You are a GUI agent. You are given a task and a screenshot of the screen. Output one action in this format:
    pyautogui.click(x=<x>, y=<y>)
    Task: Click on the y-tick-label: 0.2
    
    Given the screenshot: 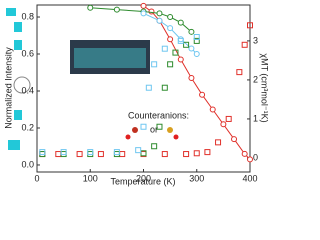 What is the action you would take?
    pyautogui.click(x=27, y=127)
    